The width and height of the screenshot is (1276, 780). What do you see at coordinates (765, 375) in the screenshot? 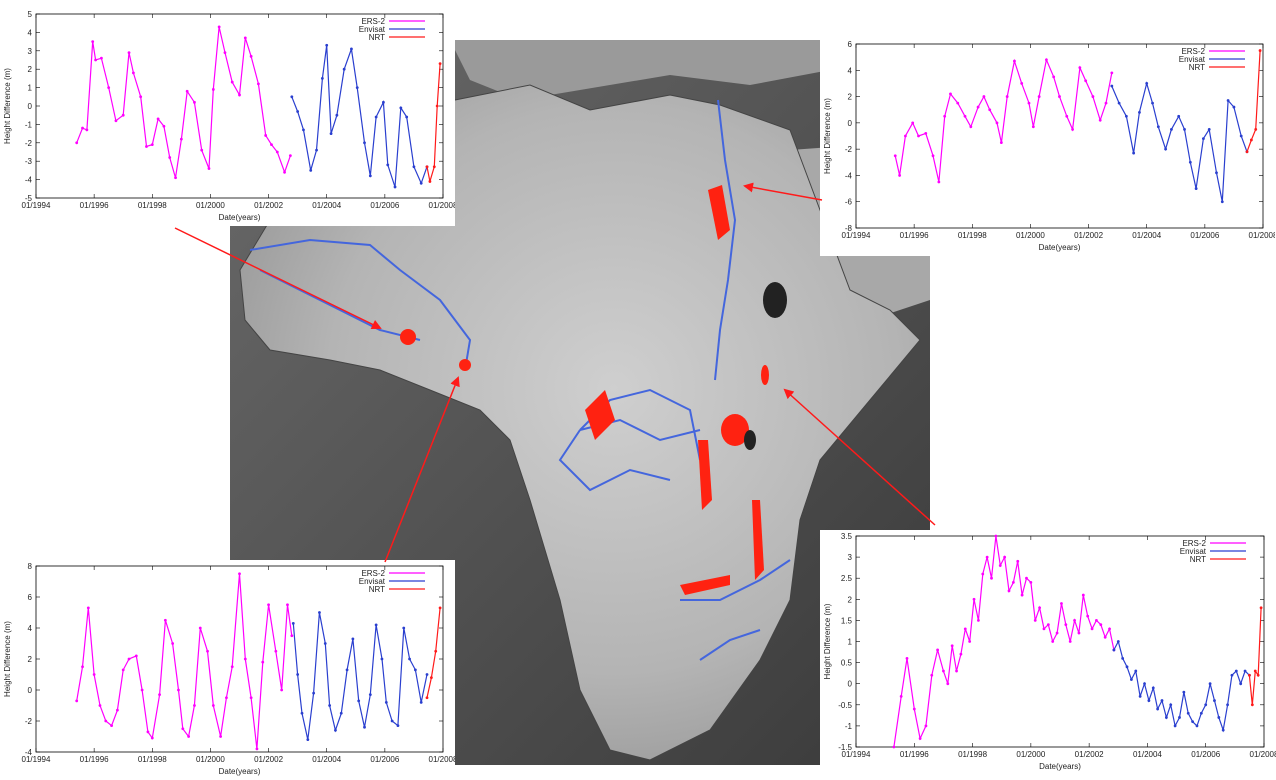
I see `lake-turkana` at bounding box center [765, 375].